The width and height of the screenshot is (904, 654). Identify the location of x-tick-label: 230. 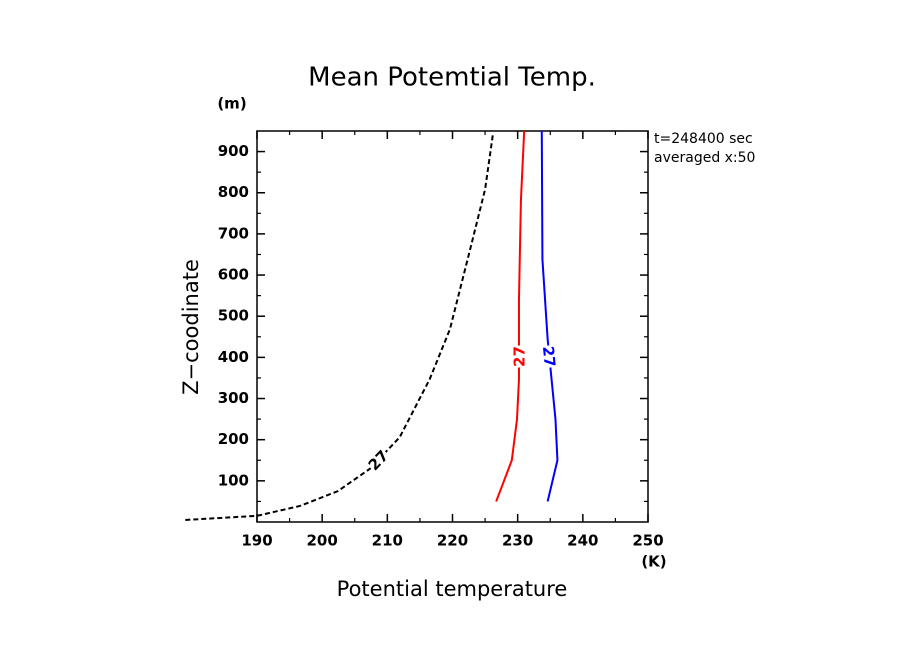
(517, 541).